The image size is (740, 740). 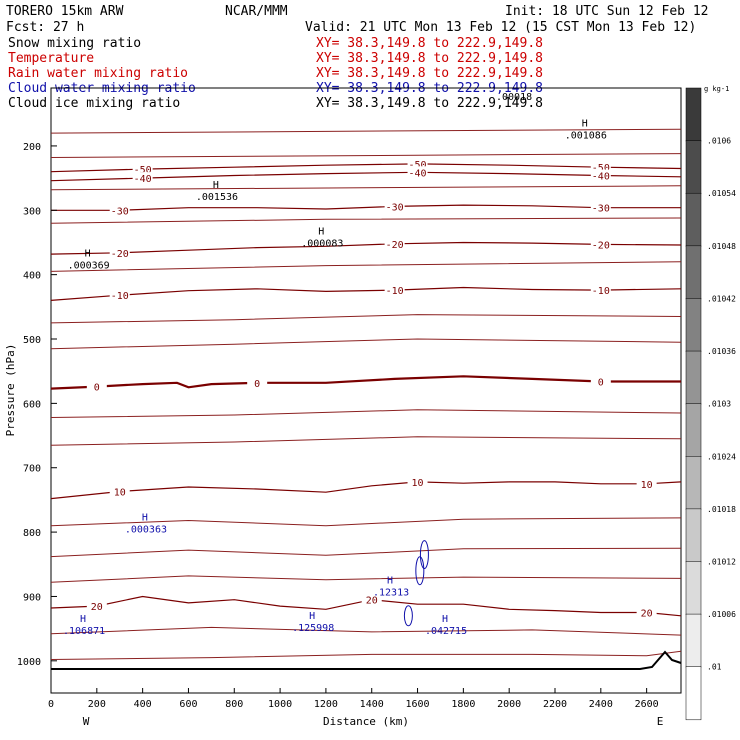 What do you see at coordinates (647, 704) in the screenshot?
I see `x-tick-label: 2600` at bounding box center [647, 704].